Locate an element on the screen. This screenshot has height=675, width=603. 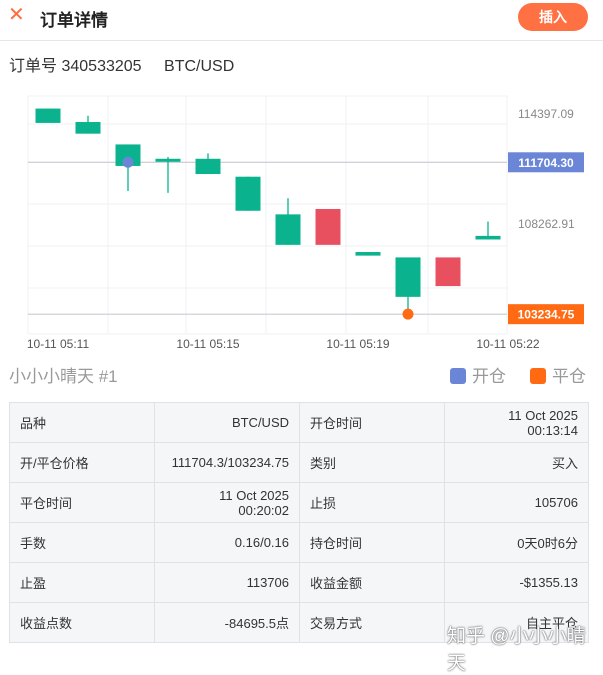
detail-key: 开仓时间 is located at coordinates (372, 422).